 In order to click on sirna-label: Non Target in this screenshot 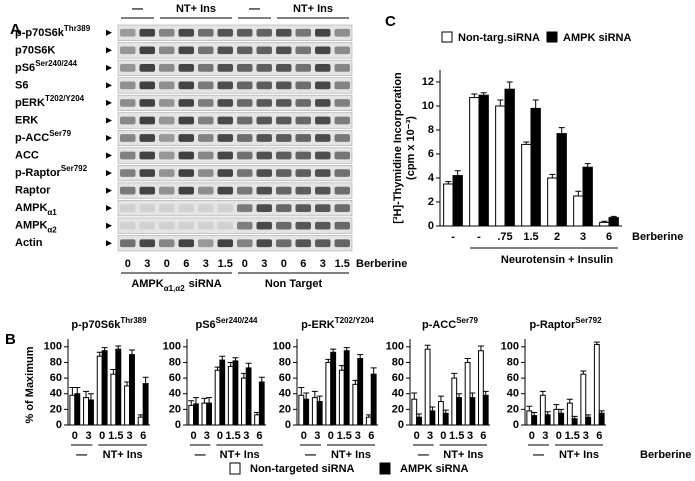, I will do `click(294, 284)`.